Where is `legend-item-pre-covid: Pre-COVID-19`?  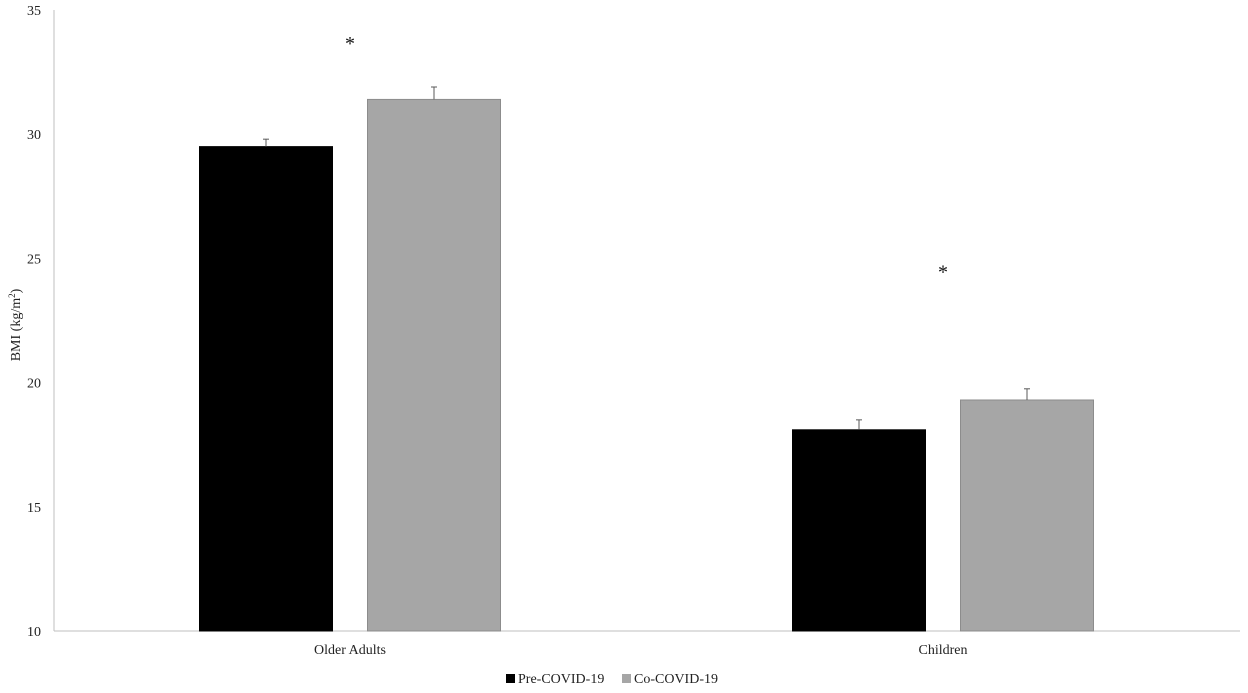
legend-item-pre-covid: Pre-COVID-19 is located at coordinates (555, 679).